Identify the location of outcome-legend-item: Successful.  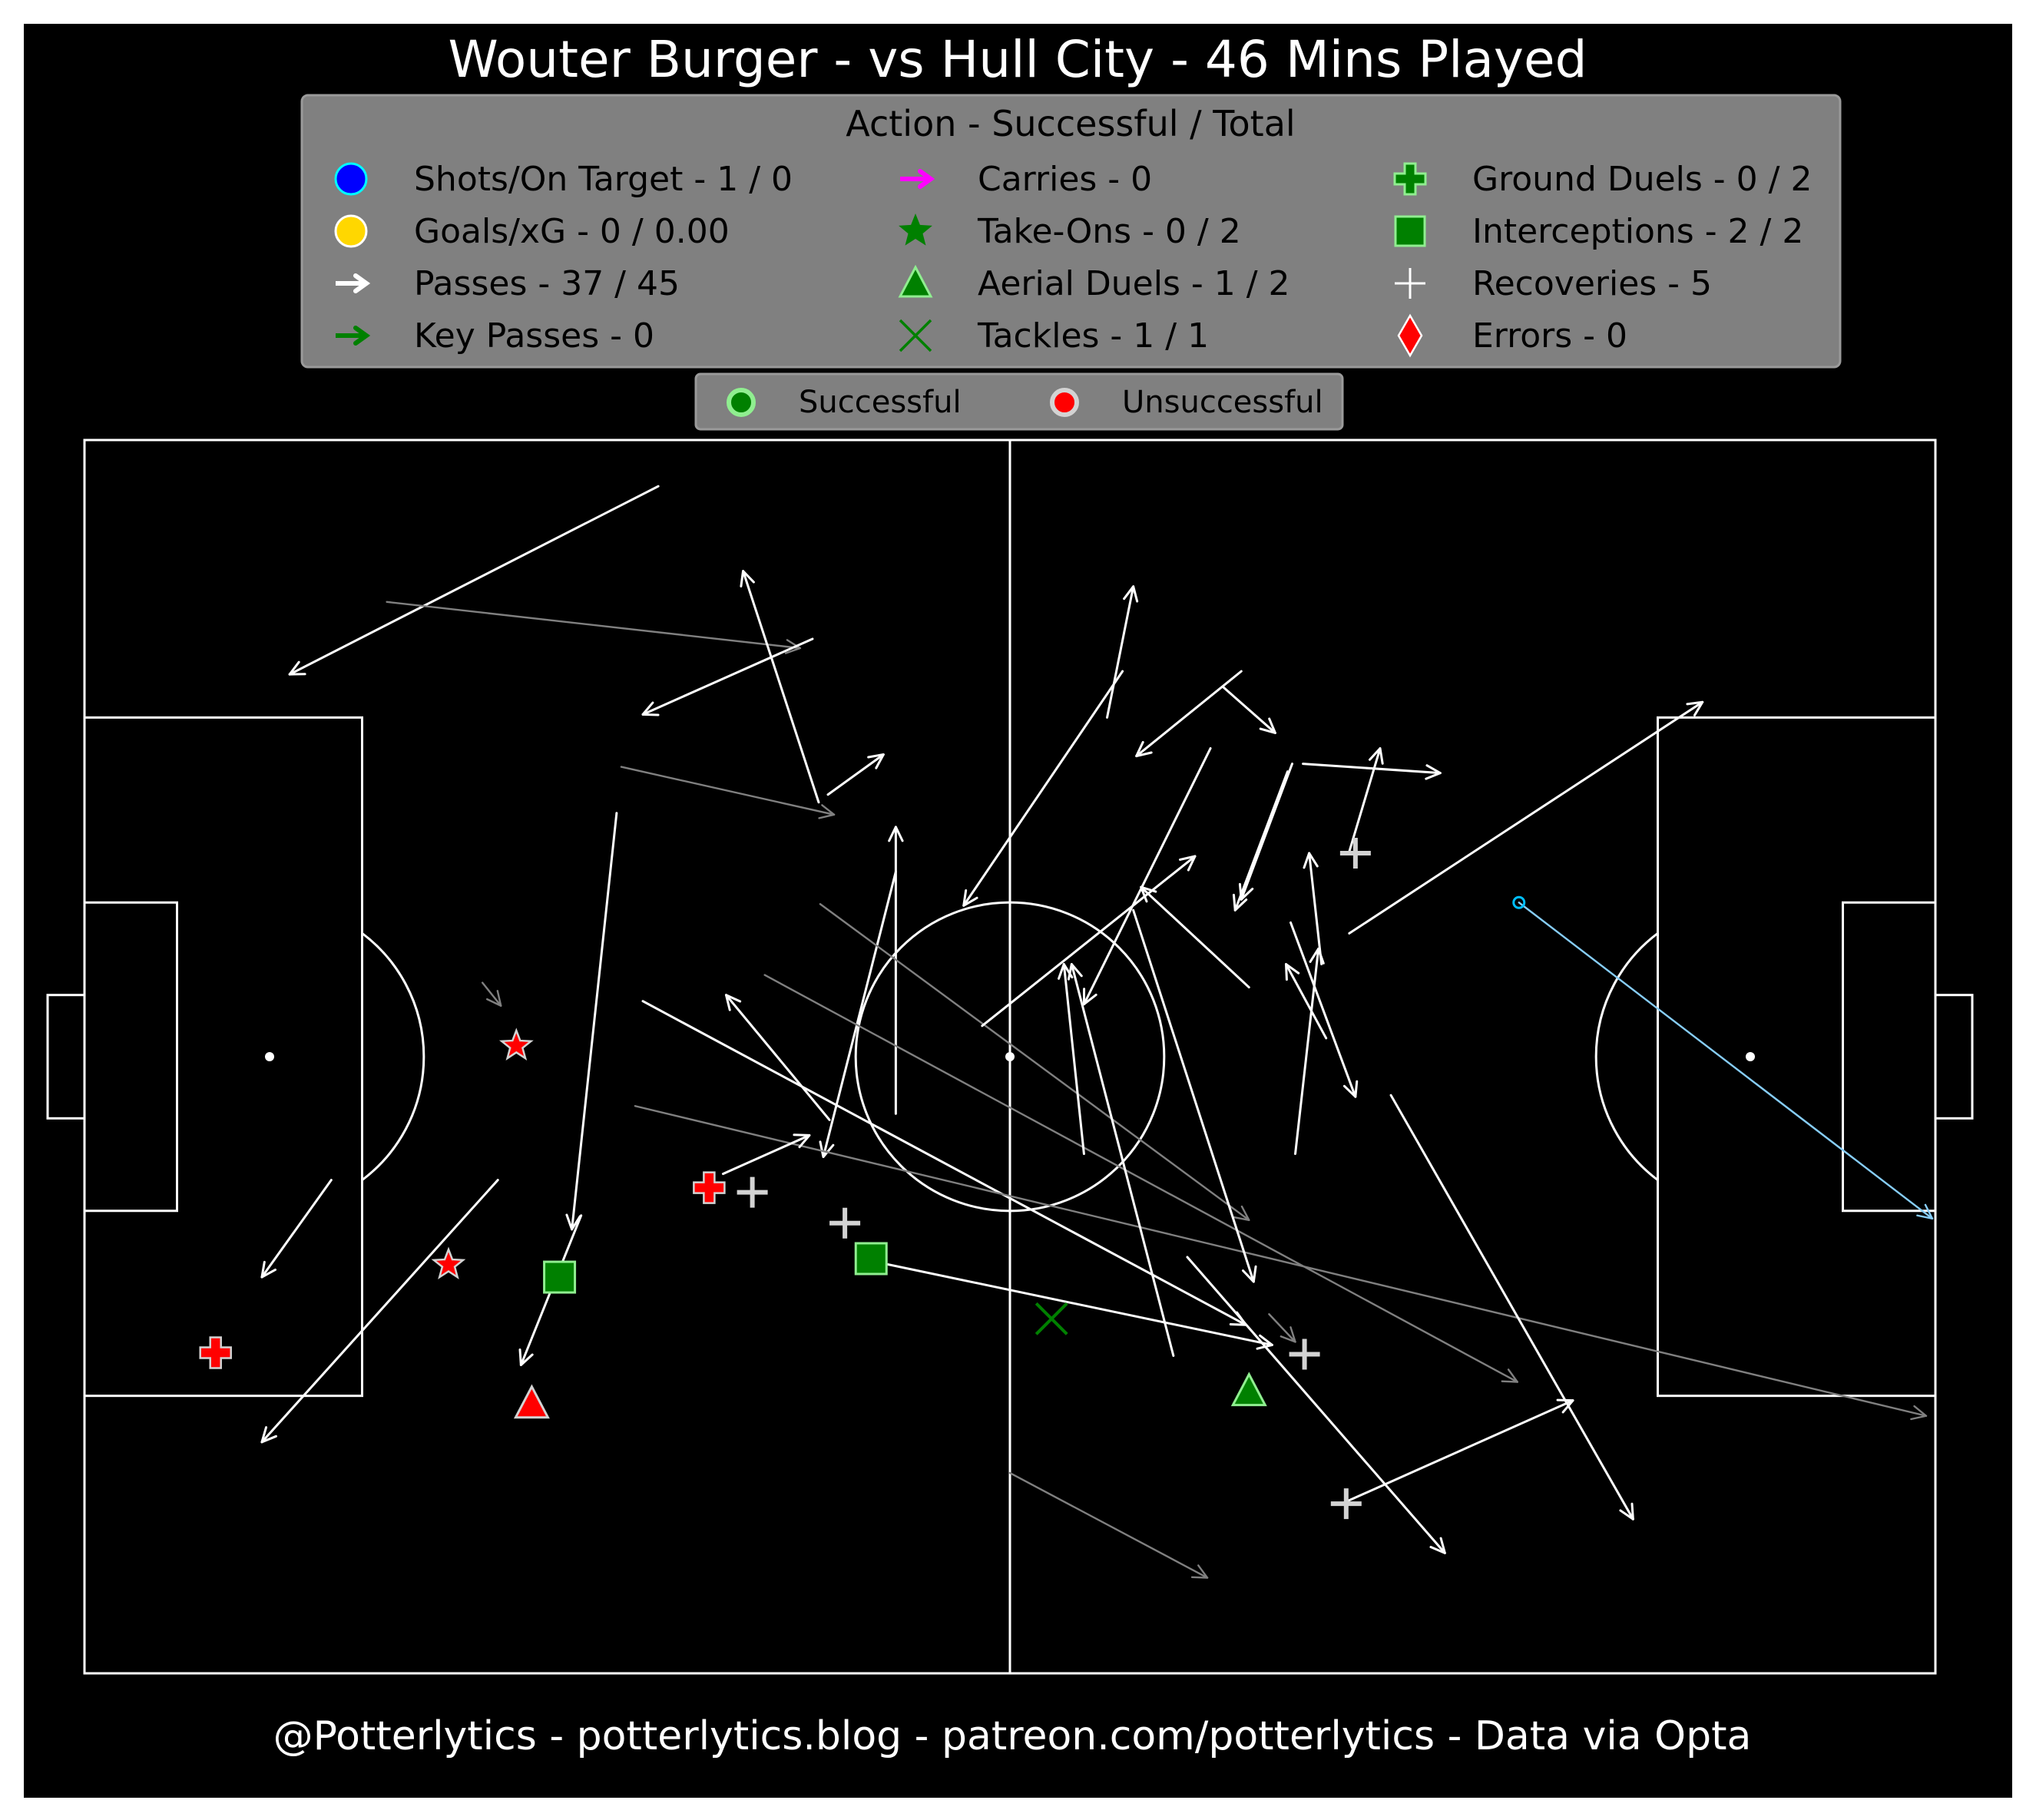
(844, 402).